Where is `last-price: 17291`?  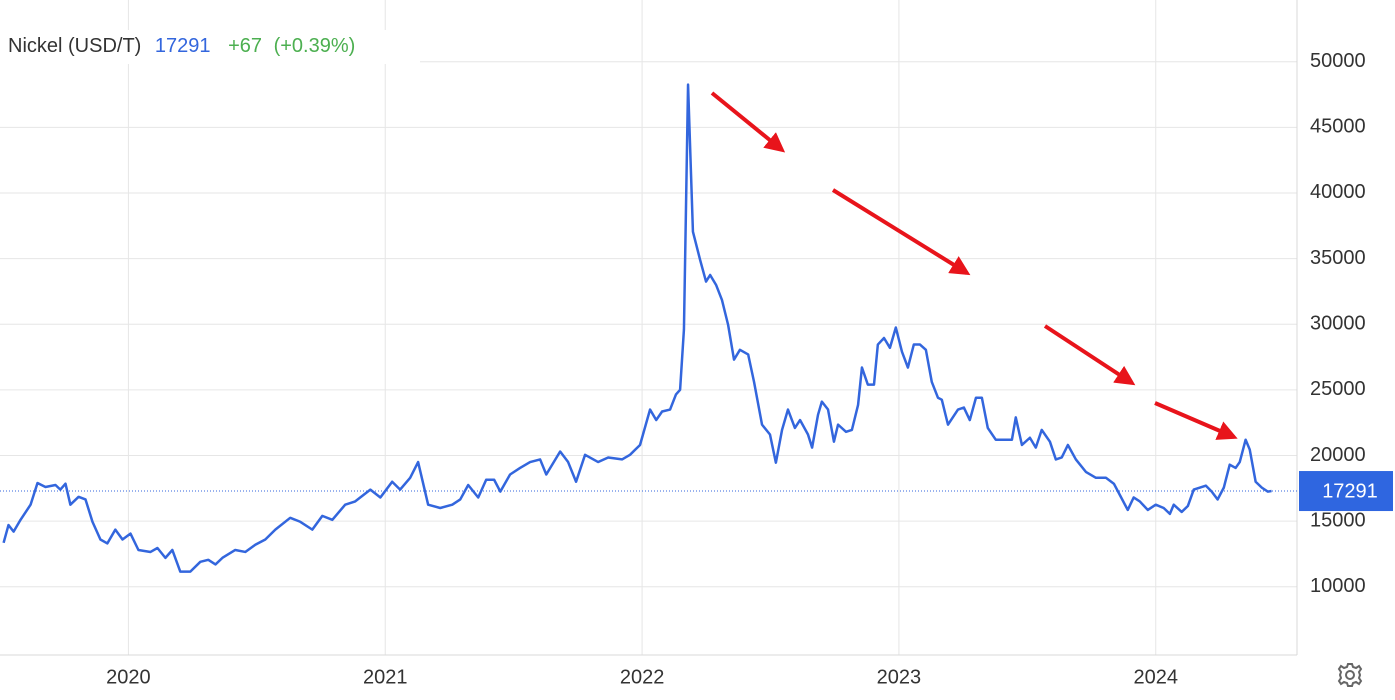
last-price: 17291 is located at coordinates (183, 46).